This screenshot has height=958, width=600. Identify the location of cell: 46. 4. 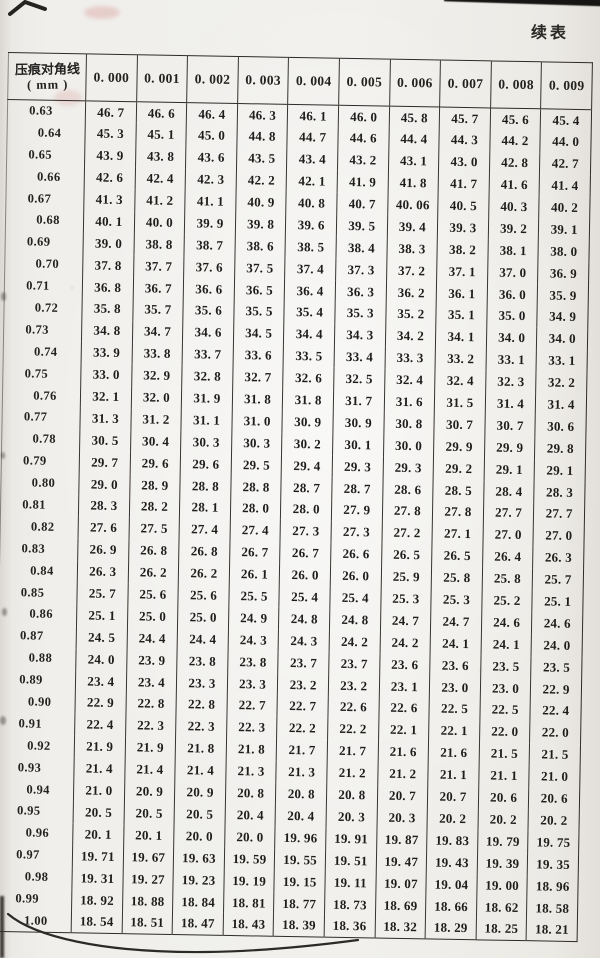
(212, 114).